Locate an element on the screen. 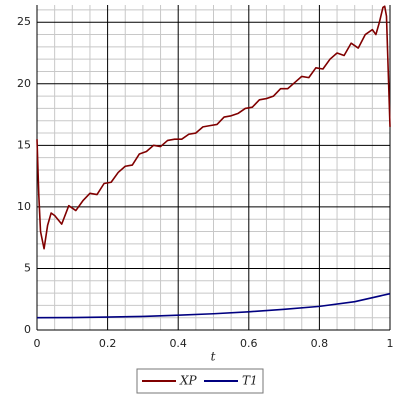  x-tick-label: 0.2 is located at coordinates (108, 343).